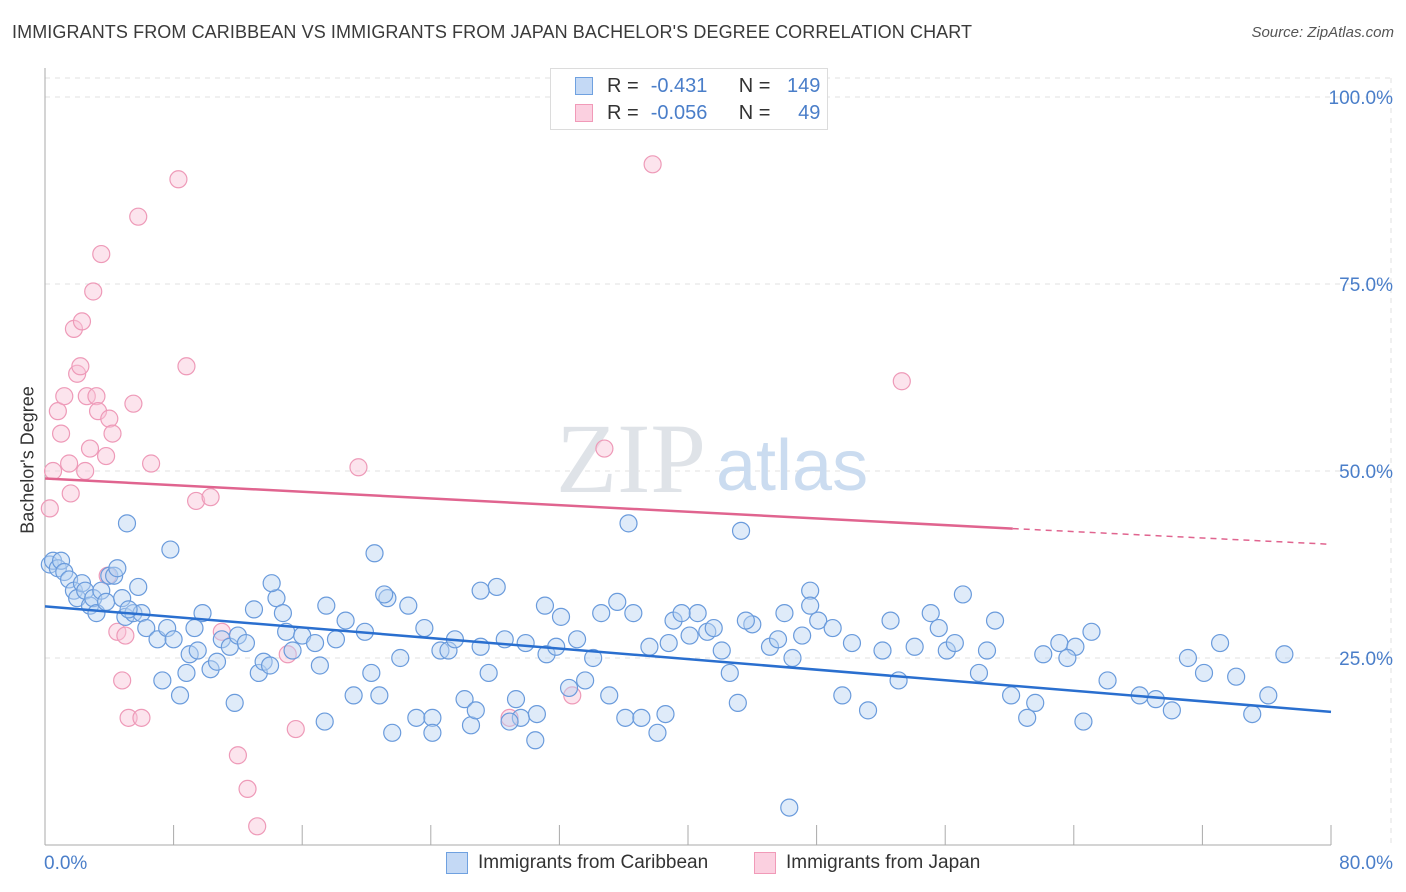 This screenshot has width=1406, height=892. I want to click on japan-legend-label: Immigrants from Japan, so click(883, 862).